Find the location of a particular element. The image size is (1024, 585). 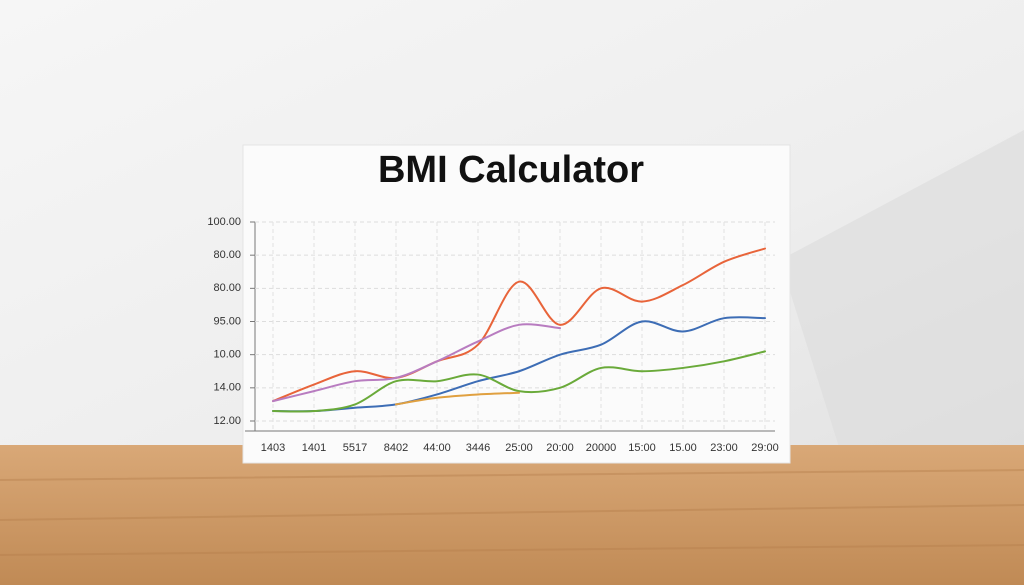

y-tick-label: 14.00 is located at coordinates (227, 388).